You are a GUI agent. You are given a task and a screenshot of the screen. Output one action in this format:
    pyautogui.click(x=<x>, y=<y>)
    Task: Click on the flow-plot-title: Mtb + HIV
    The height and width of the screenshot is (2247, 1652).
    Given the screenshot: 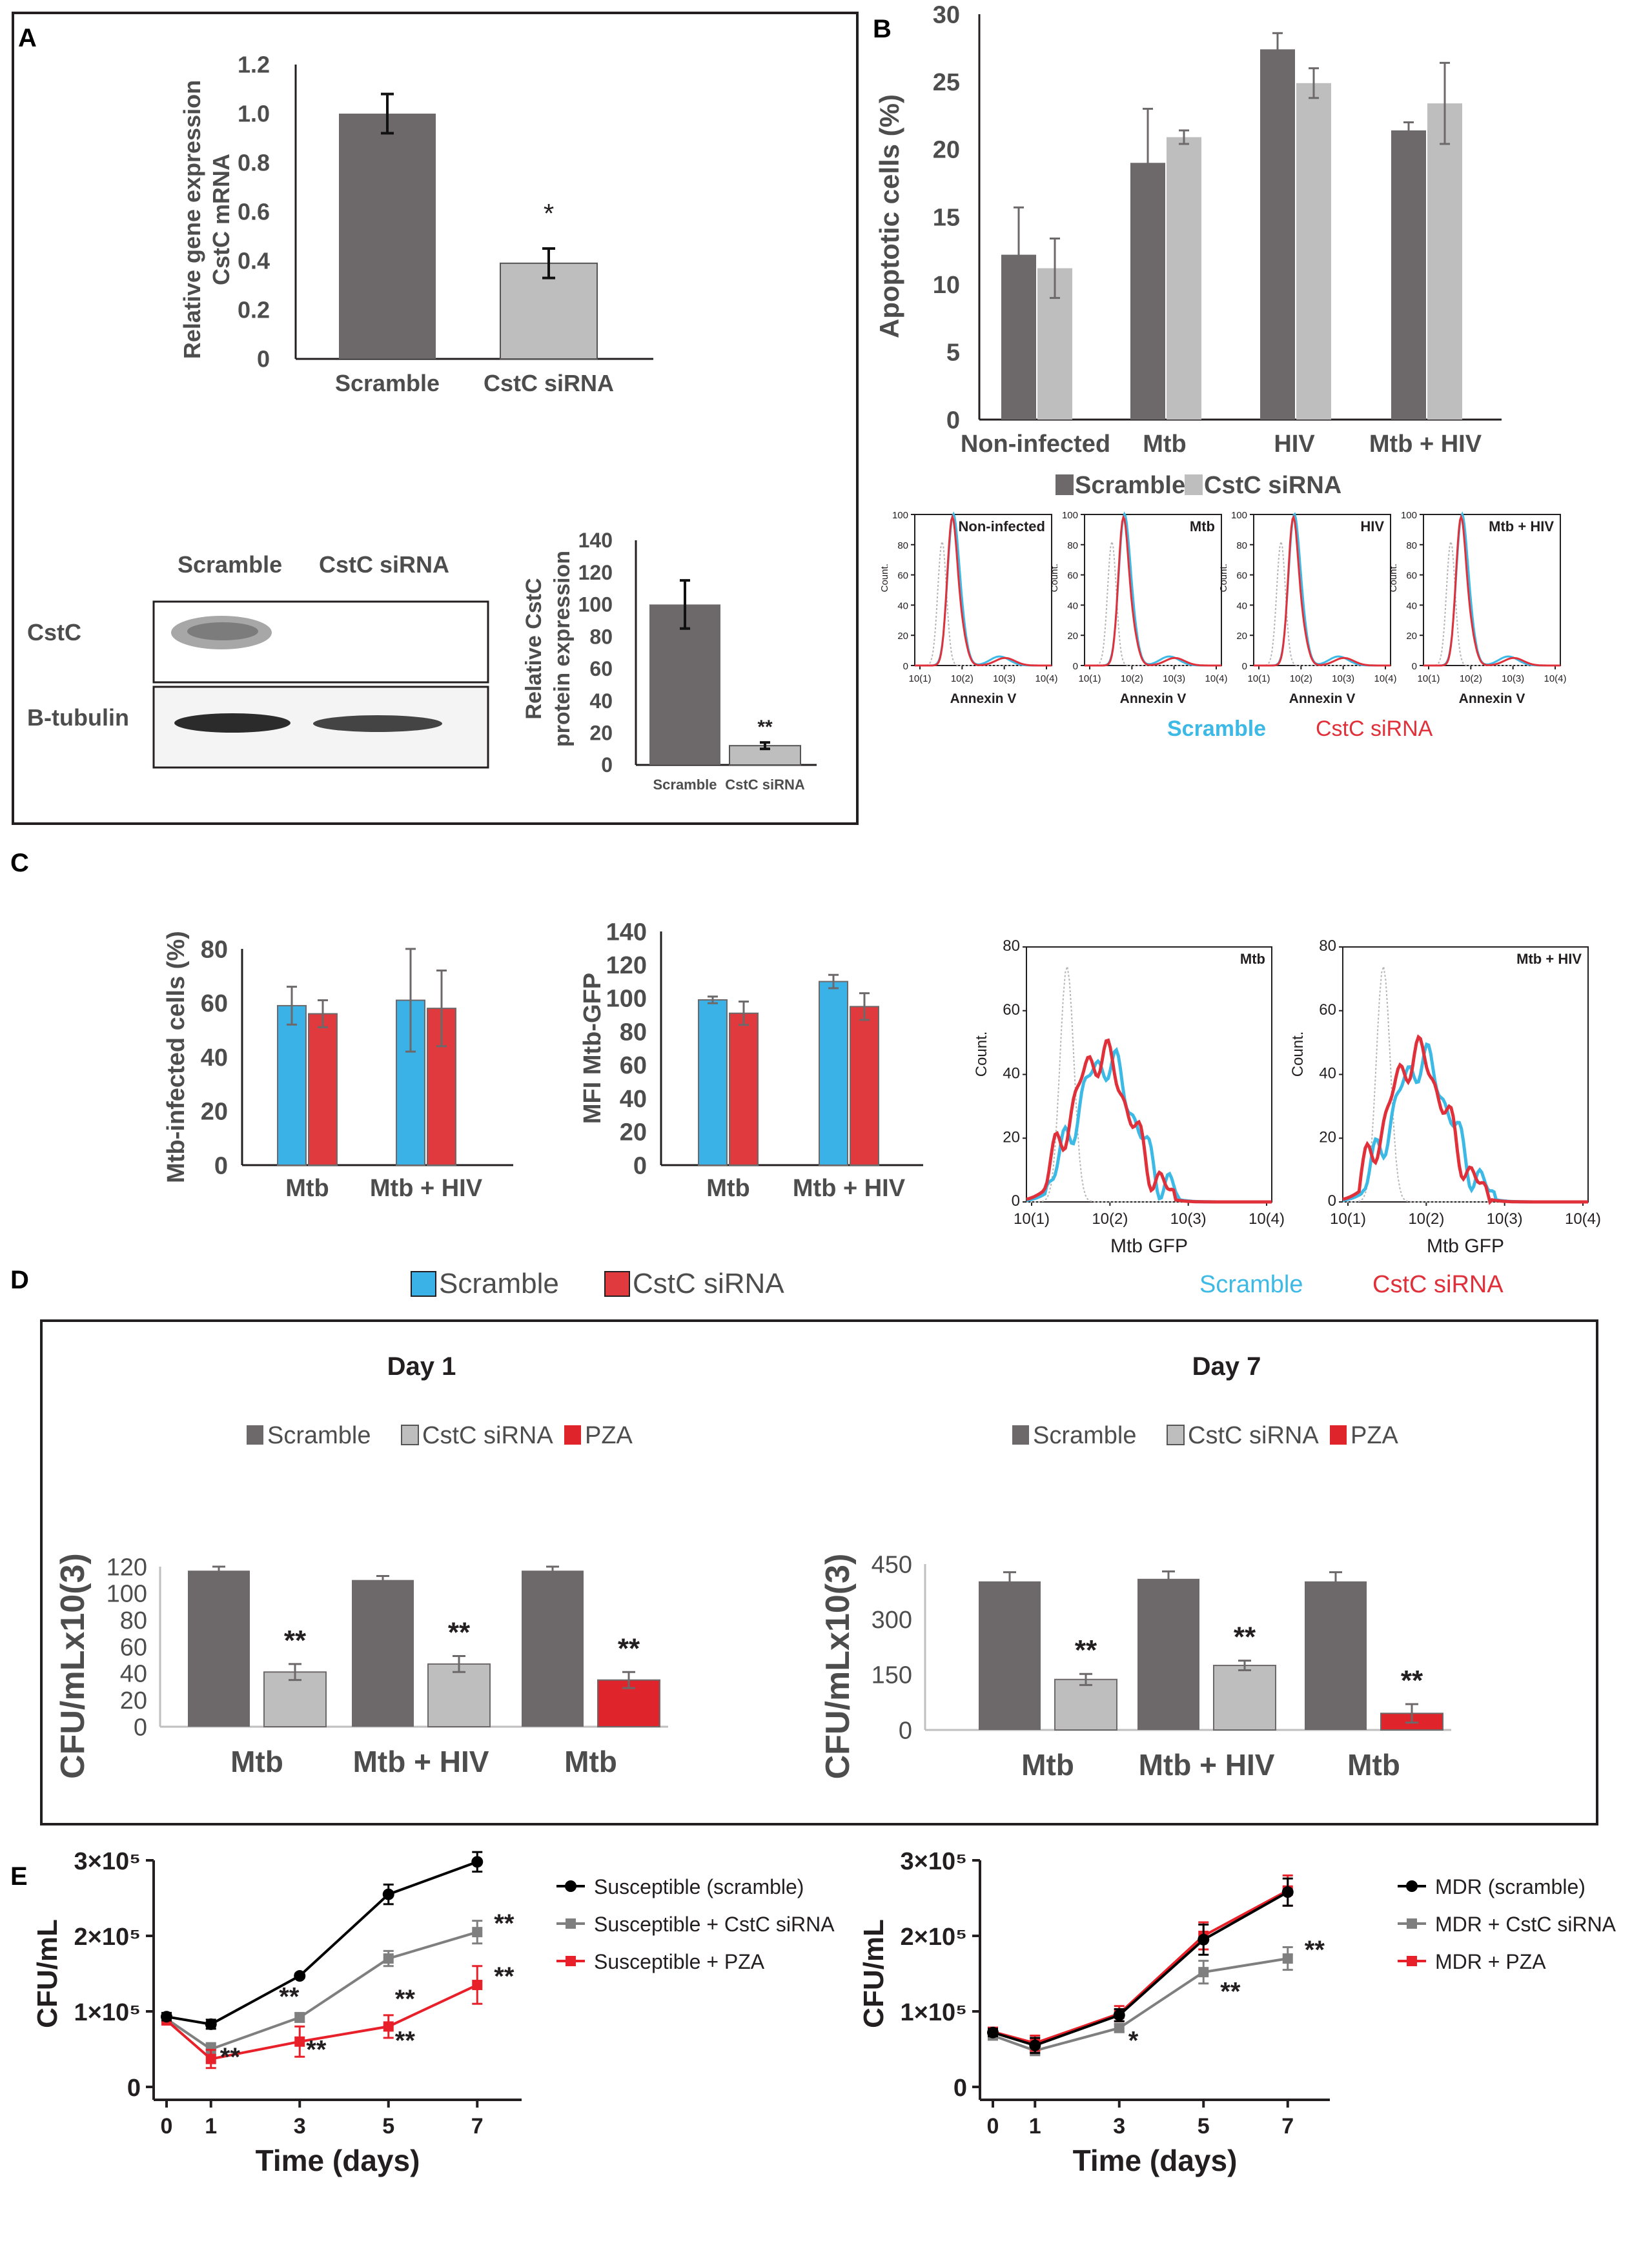 What is the action you would take?
    pyautogui.click(x=1549, y=959)
    